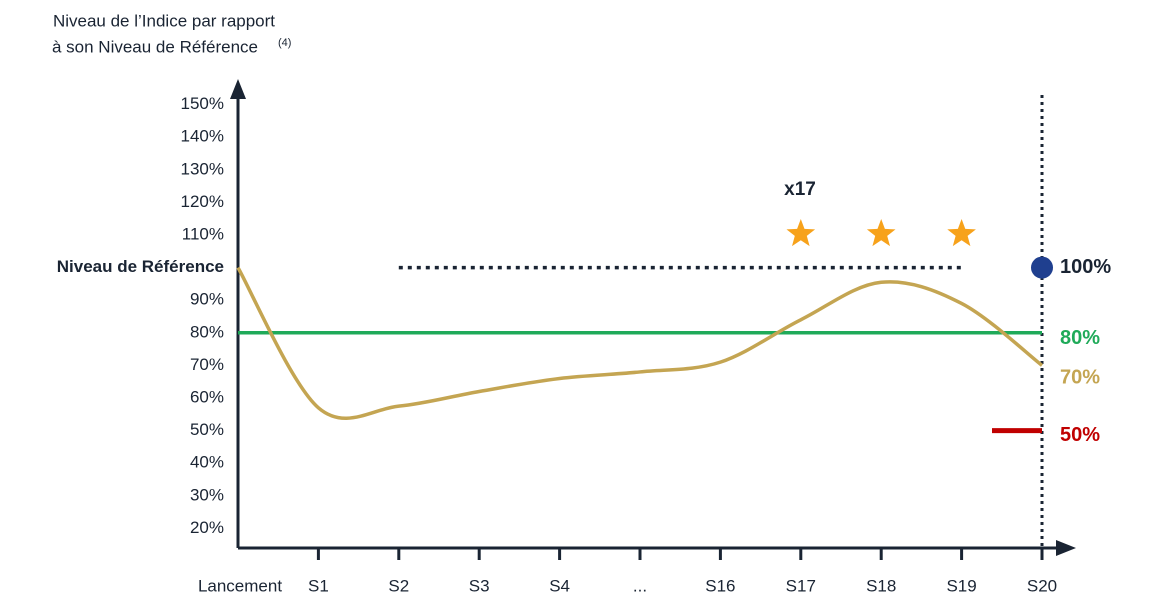  What do you see at coordinates (1042, 585) in the screenshot?
I see `x-tick-label: S20` at bounding box center [1042, 585].